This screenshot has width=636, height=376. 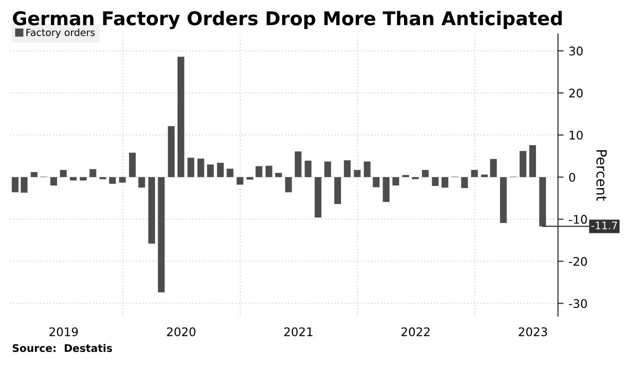 What do you see at coordinates (572, 177) in the screenshot?
I see `y-tick-label: 0` at bounding box center [572, 177].